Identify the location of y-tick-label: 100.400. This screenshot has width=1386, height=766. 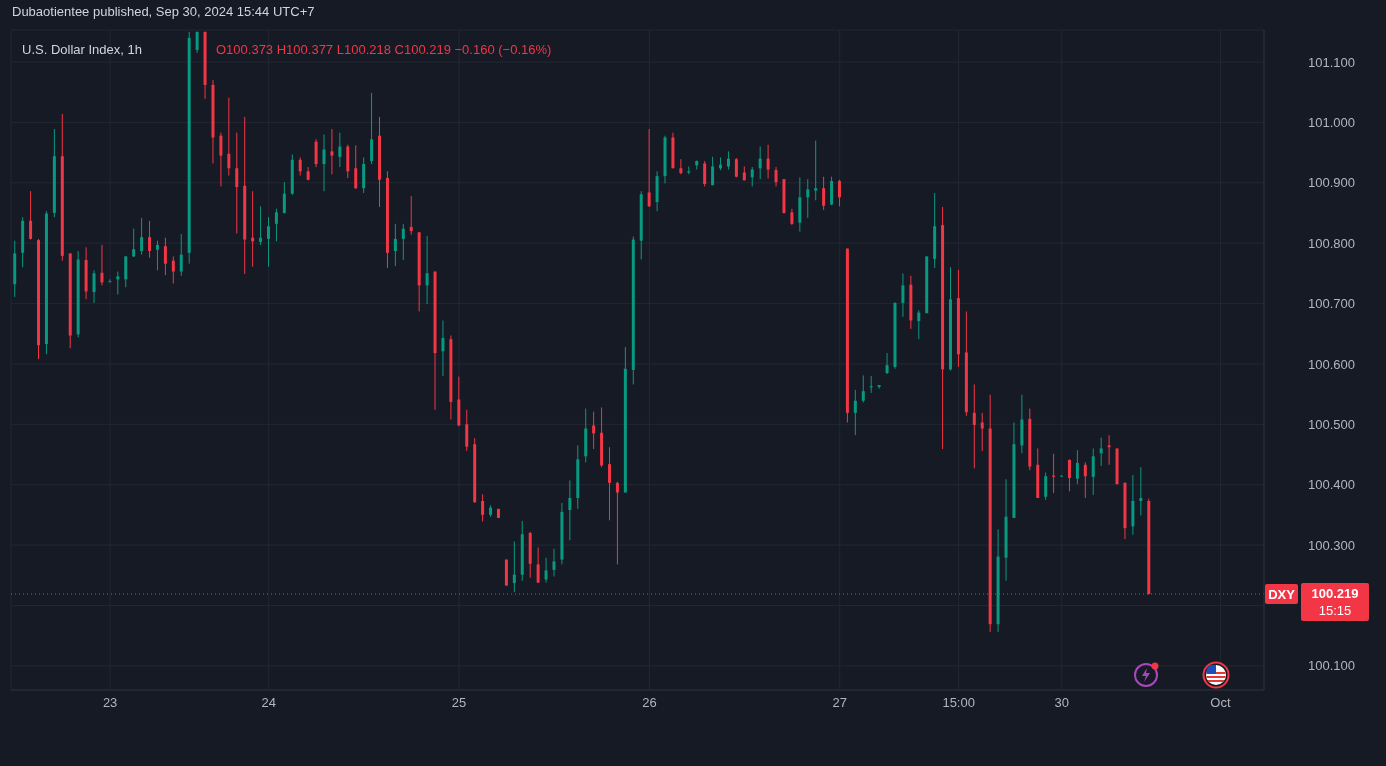
(1331, 485).